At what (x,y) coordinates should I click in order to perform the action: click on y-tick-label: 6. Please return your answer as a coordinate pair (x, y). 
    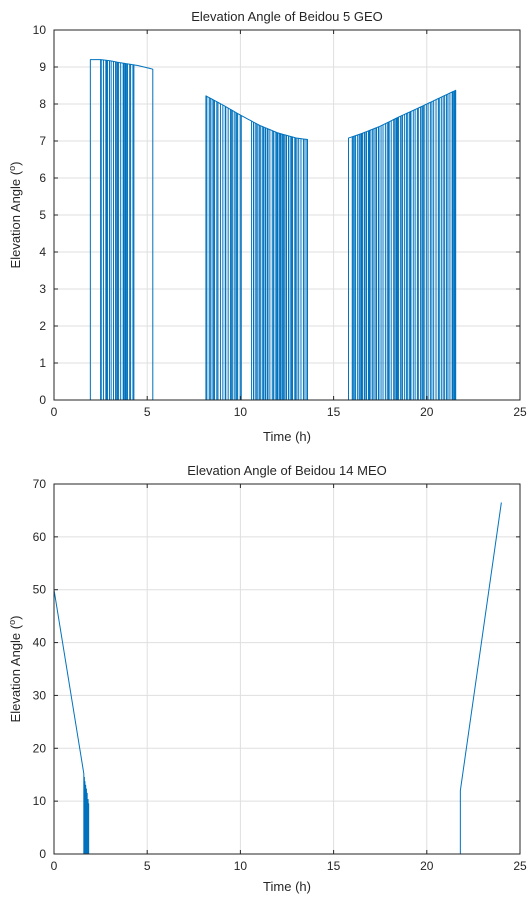
    Looking at the image, I should click on (42, 178).